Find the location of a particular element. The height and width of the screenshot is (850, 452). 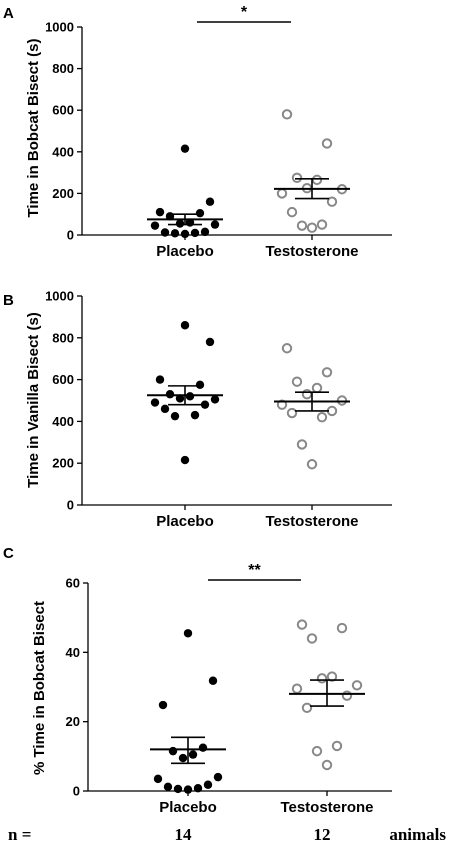

n-label: n = is located at coordinates (19, 834).